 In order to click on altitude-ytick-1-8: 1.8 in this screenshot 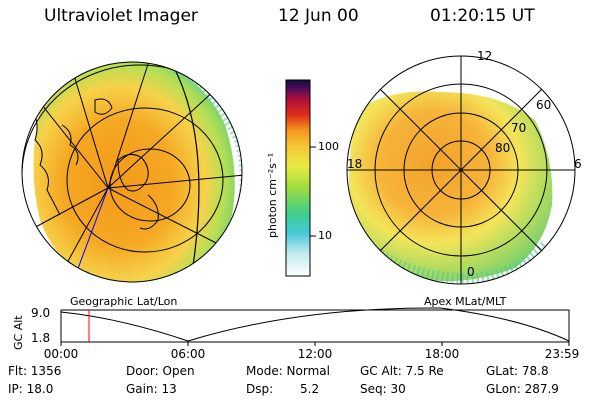, I will do `click(41, 338)`.